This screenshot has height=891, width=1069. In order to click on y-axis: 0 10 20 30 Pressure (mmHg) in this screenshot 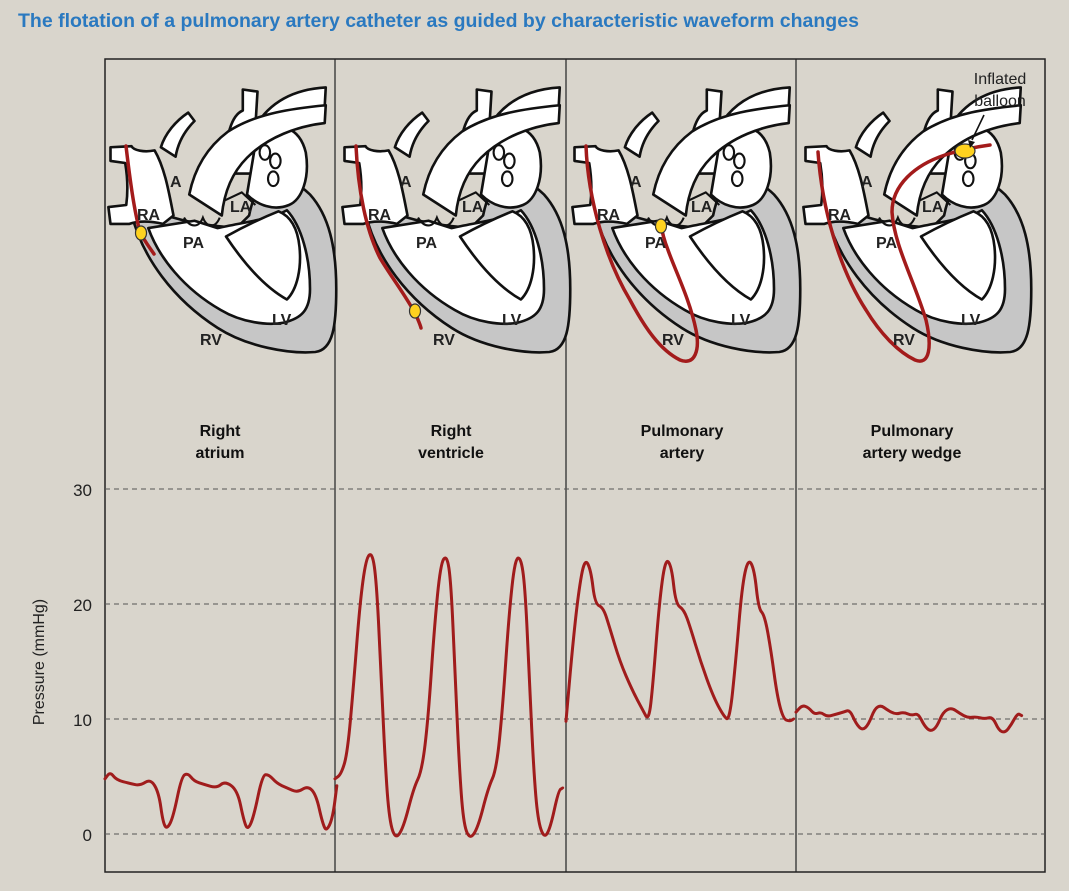, I will do `click(61, 663)`.